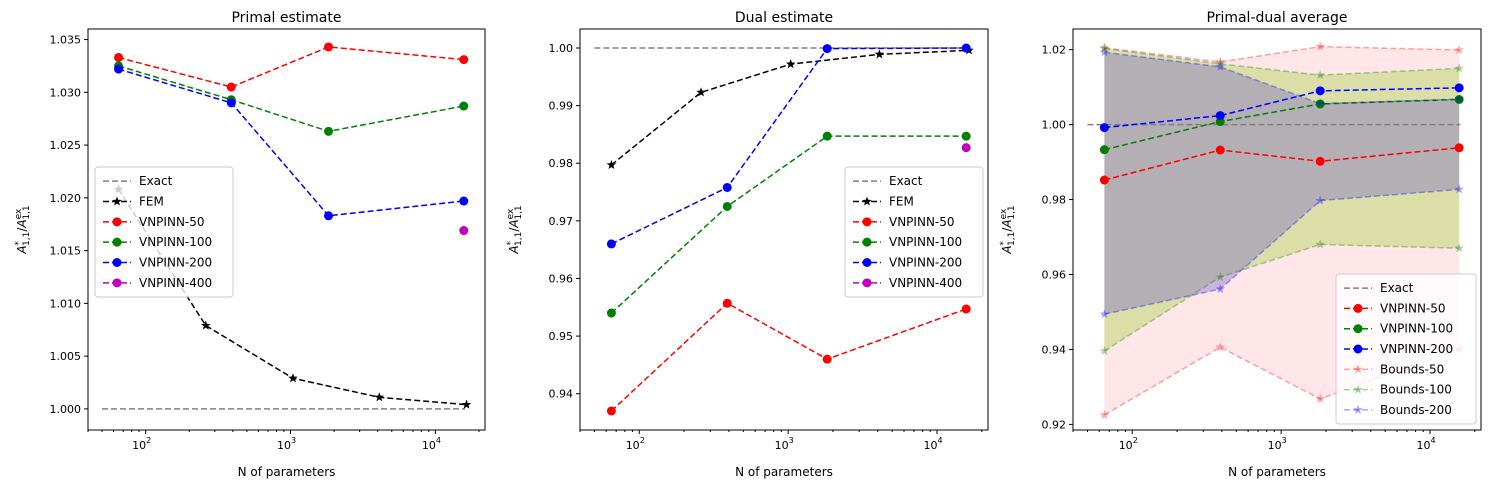 This screenshot has width=1489, height=489. What do you see at coordinates (790, 107) in the screenshot?
I see `fem-line` at bounding box center [790, 107].